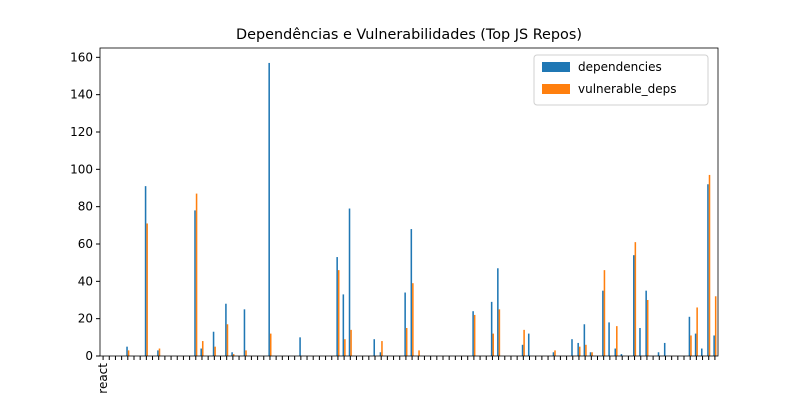 This screenshot has height=400, width=800. I want to click on legend: dependencies vulnerable_deps, so click(621, 80).